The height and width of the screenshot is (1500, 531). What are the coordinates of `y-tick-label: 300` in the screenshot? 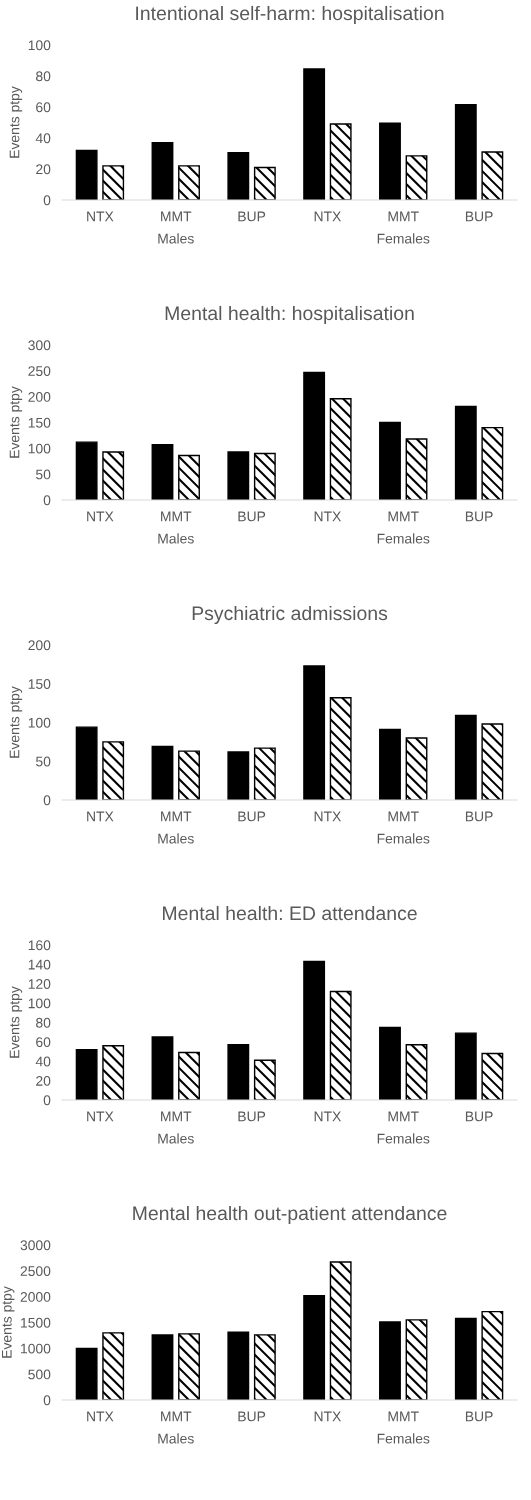 It's located at (39, 345).